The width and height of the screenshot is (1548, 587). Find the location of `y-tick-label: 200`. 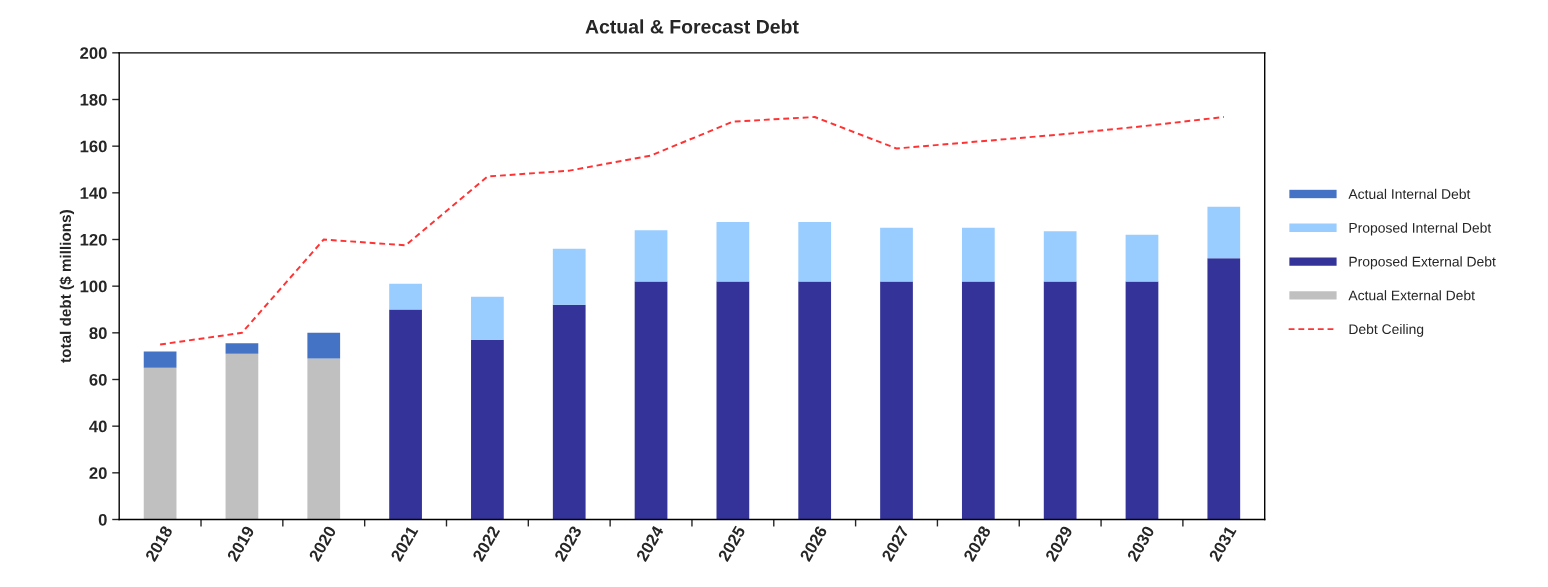

y-tick-label: 200 is located at coordinates (93, 53).